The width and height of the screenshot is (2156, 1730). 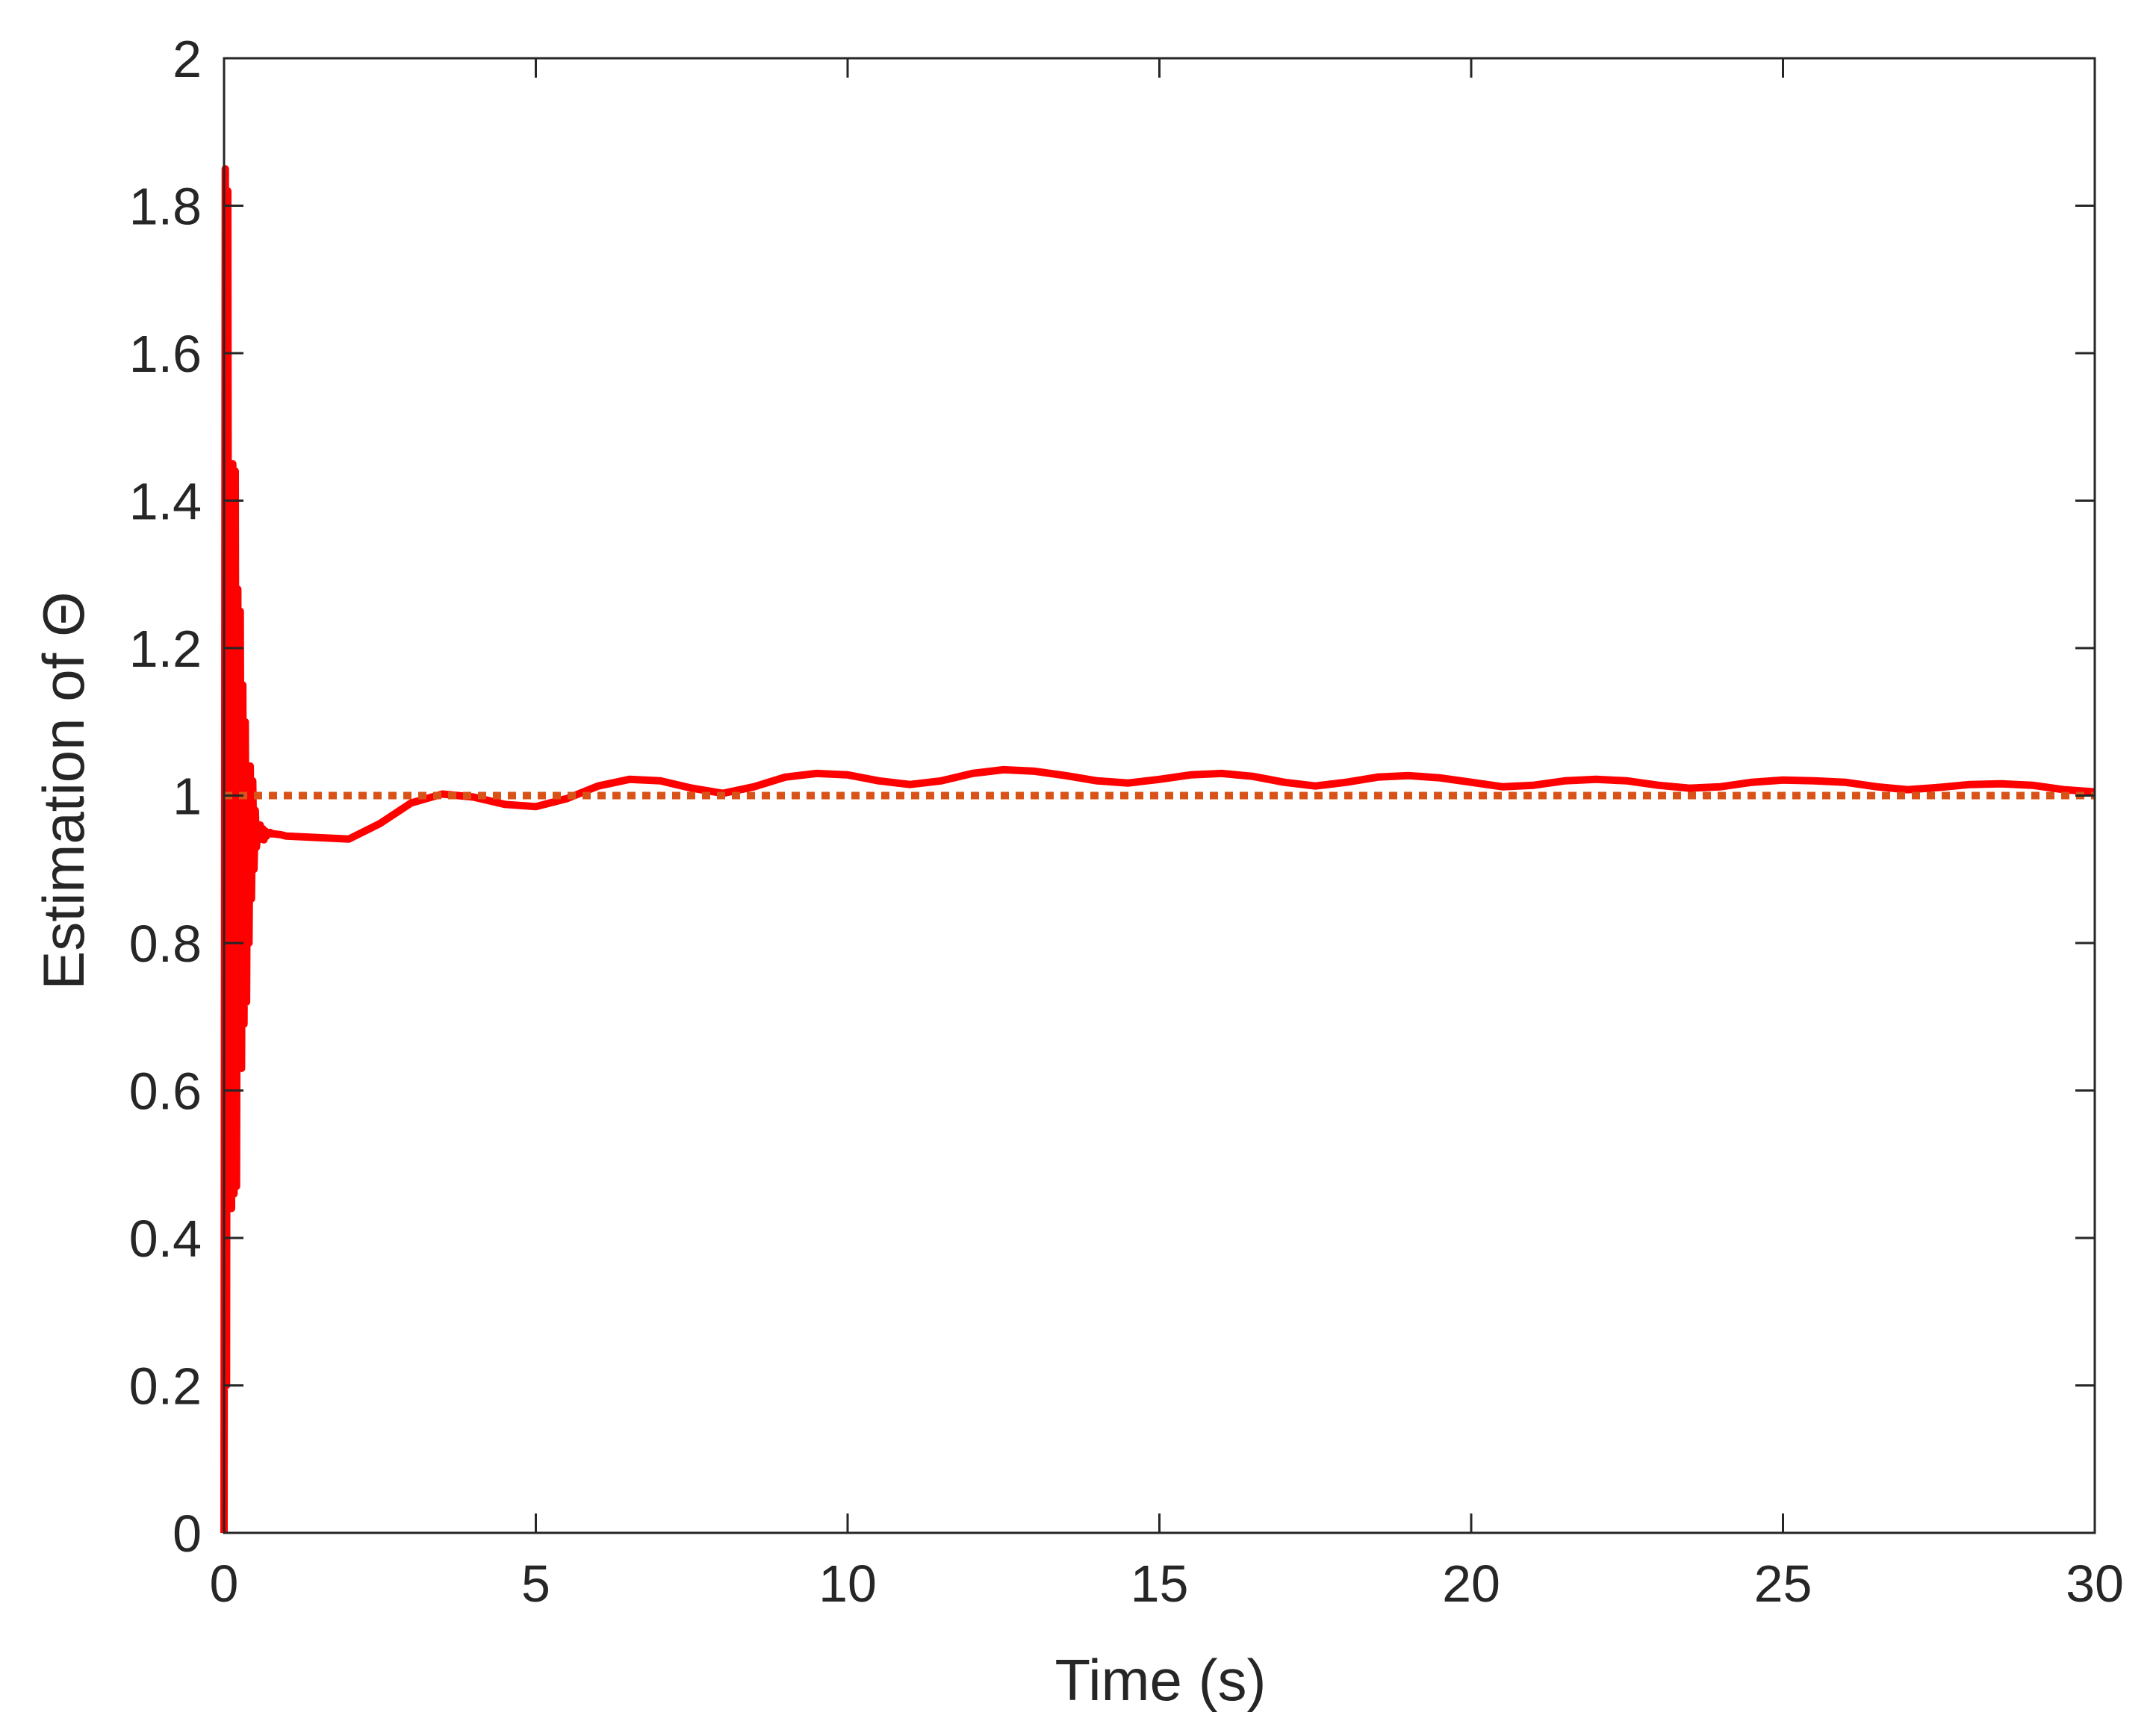 What do you see at coordinates (165, 207) in the screenshot?
I see `y-tick-label: 1.8` at bounding box center [165, 207].